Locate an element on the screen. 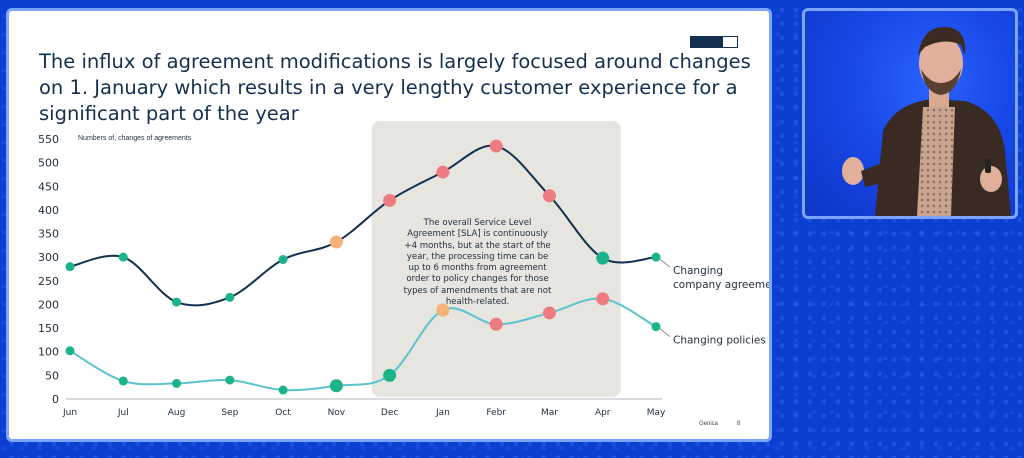  y-tick-label: 200 is located at coordinates (48, 304).